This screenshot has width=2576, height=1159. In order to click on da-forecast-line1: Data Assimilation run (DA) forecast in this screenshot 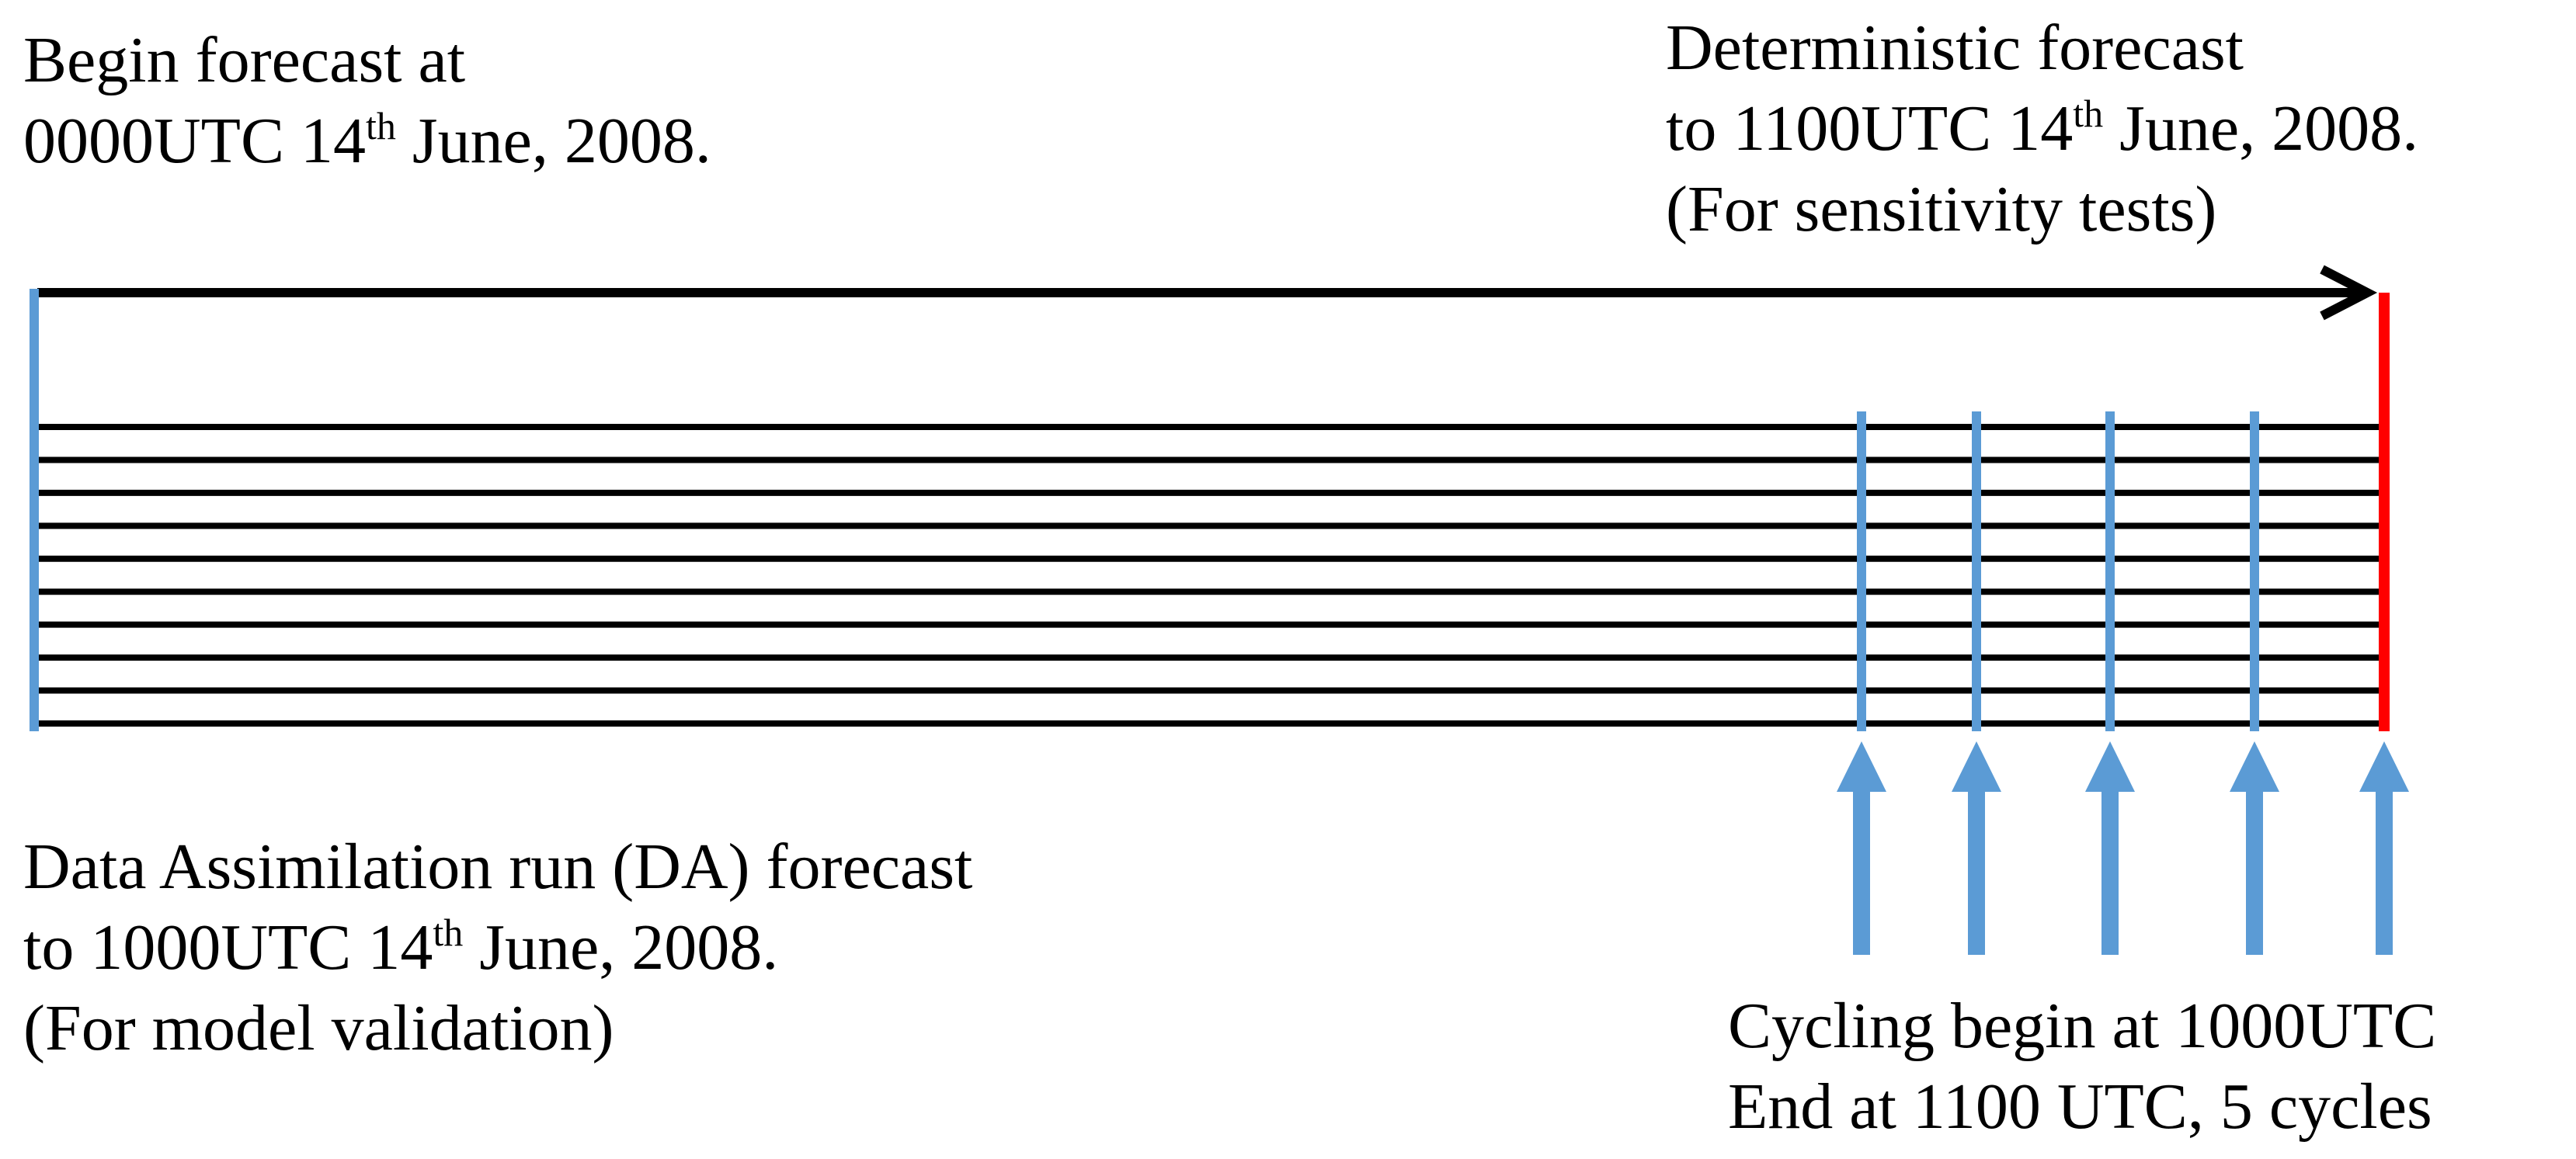, I will do `click(498, 867)`.